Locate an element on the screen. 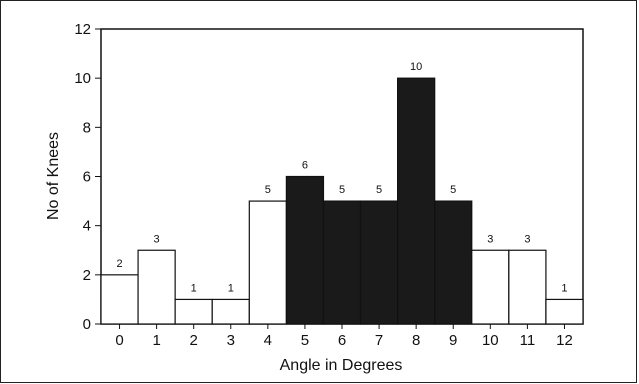  x-tick-label-5: 5 is located at coordinates (305, 340).